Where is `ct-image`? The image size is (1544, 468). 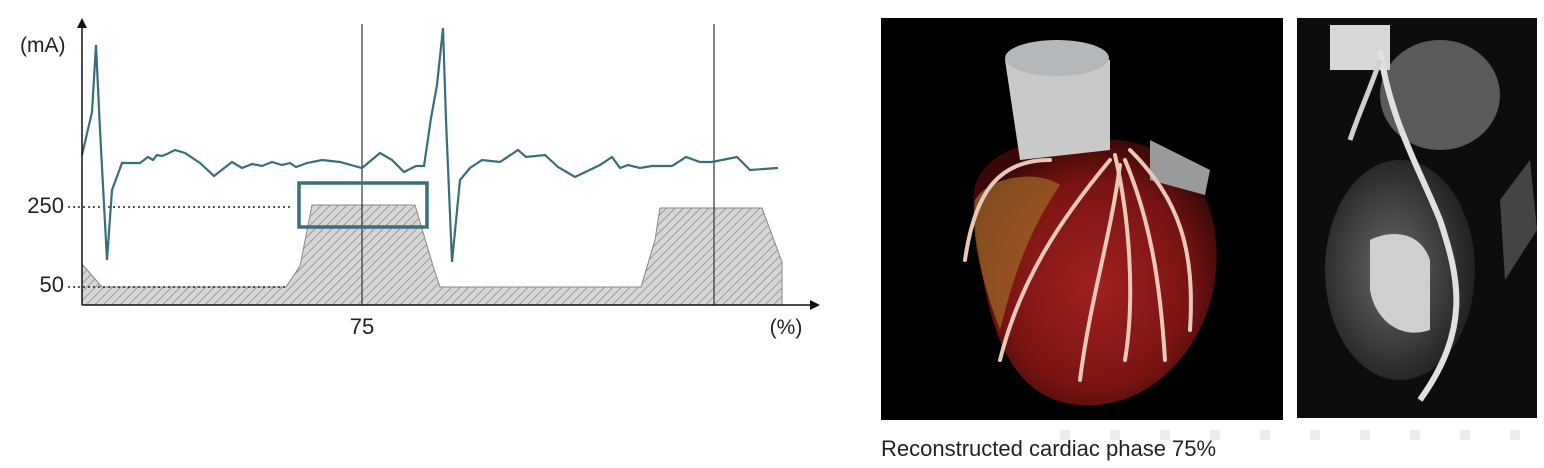
ct-image is located at coordinates (1417, 218).